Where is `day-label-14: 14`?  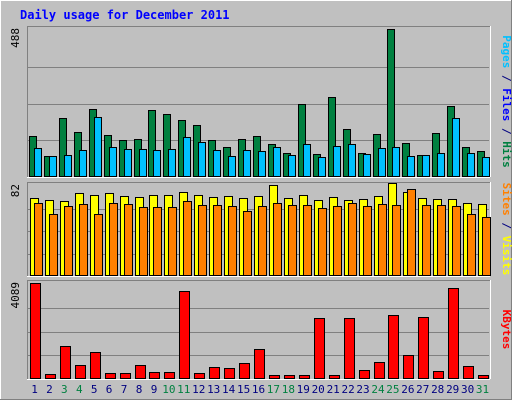 day-label-14: 14 is located at coordinates (229, 389).